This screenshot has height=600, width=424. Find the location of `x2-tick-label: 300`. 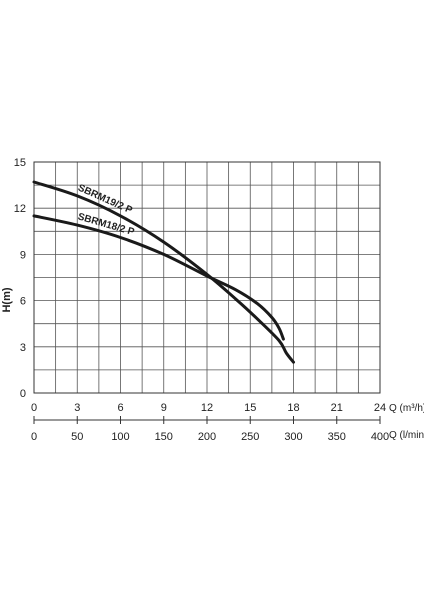

x2-tick-label: 300 is located at coordinates (293, 437).